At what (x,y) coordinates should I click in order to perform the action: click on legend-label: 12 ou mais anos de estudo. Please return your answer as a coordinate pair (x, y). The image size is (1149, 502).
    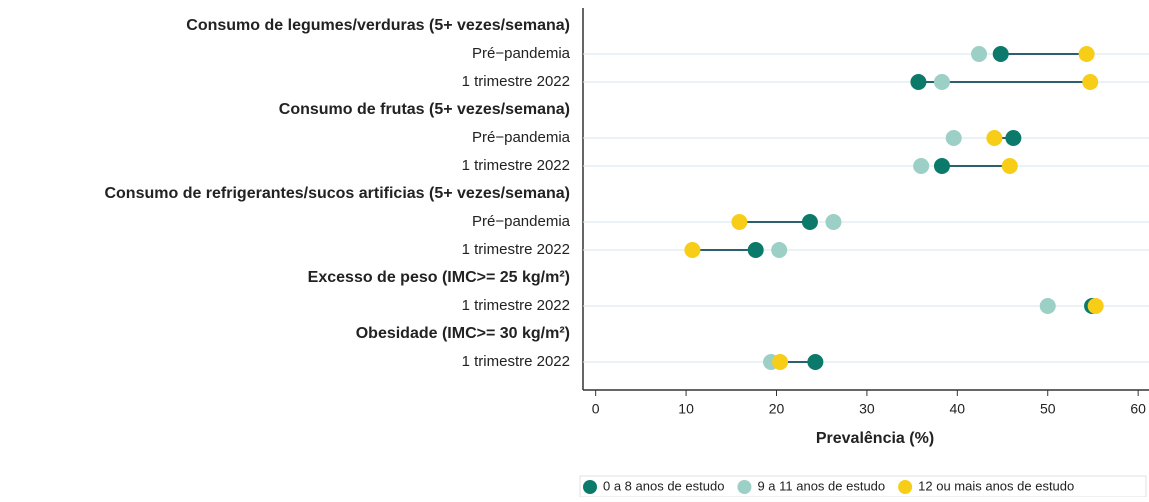
    Looking at the image, I should click on (996, 485).